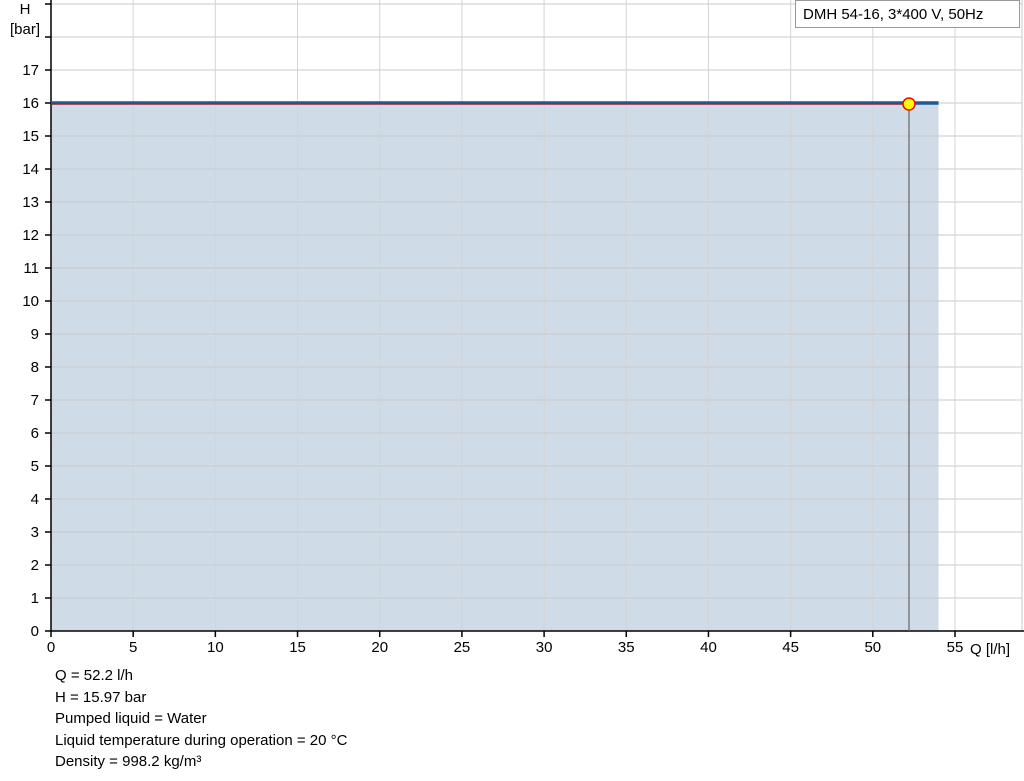 This screenshot has width=1024, height=781. What do you see at coordinates (462, 647) in the screenshot?
I see `x-tick-label: 25` at bounding box center [462, 647].